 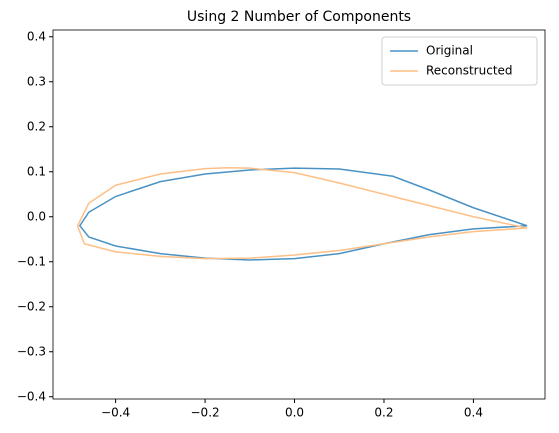 I want to click on y-tick-label: 0.2, so click(x=36, y=126).